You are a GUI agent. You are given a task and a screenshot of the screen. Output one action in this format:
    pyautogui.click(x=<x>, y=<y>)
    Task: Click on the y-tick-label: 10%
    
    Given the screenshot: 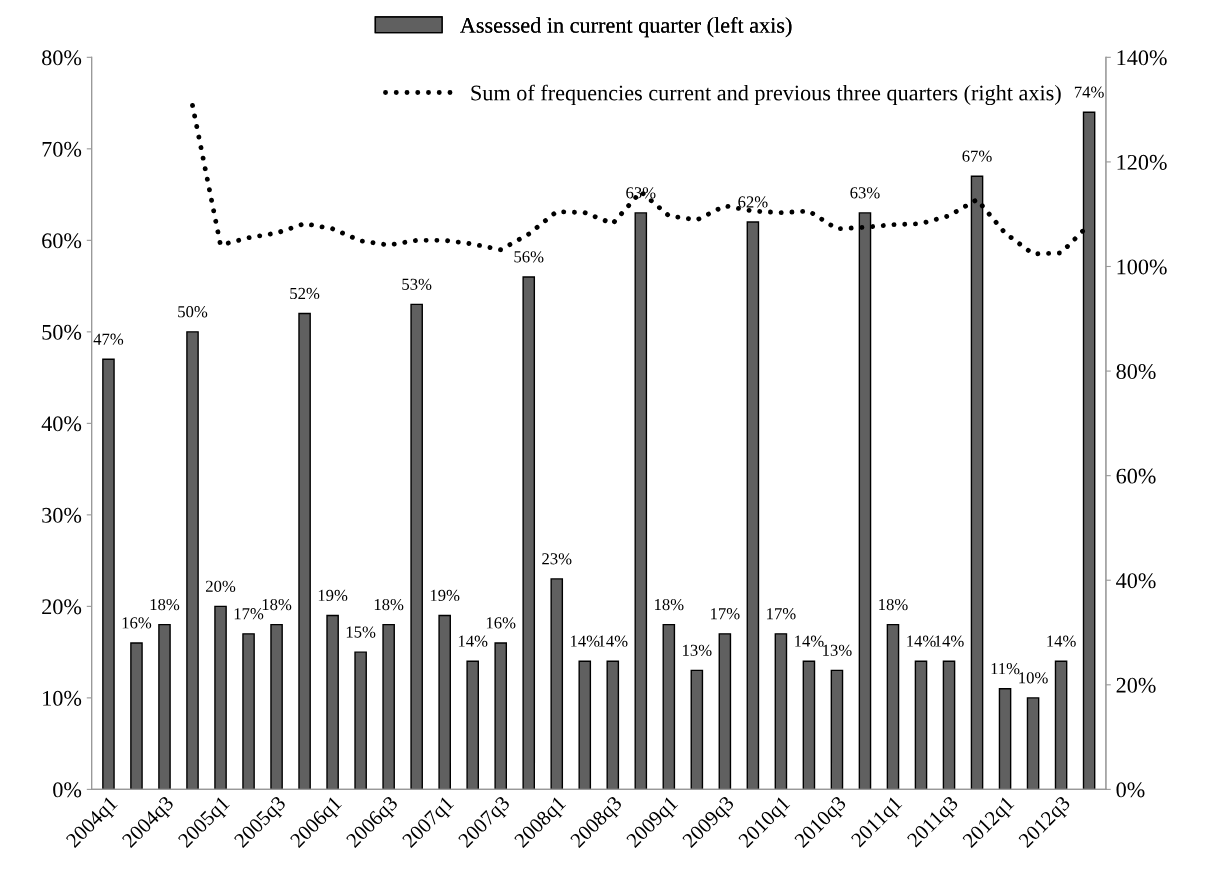 What is the action you would take?
    pyautogui.click(x=62, y=698)
    